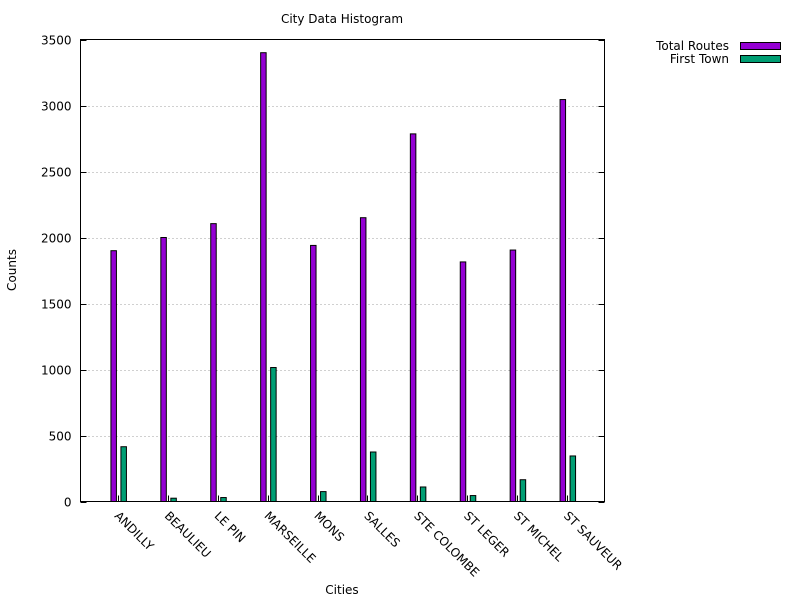 This screenshot has height=600, width=800. I want to click on y-tick-label: 0, so click(68, 503).